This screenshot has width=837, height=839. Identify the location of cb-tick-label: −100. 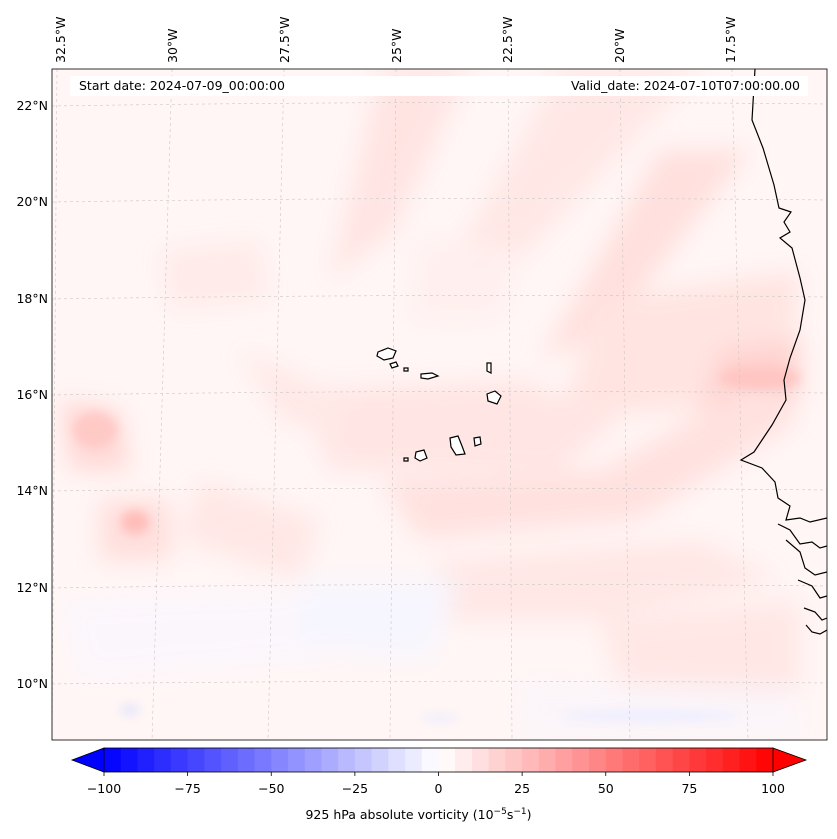
(104, 788).